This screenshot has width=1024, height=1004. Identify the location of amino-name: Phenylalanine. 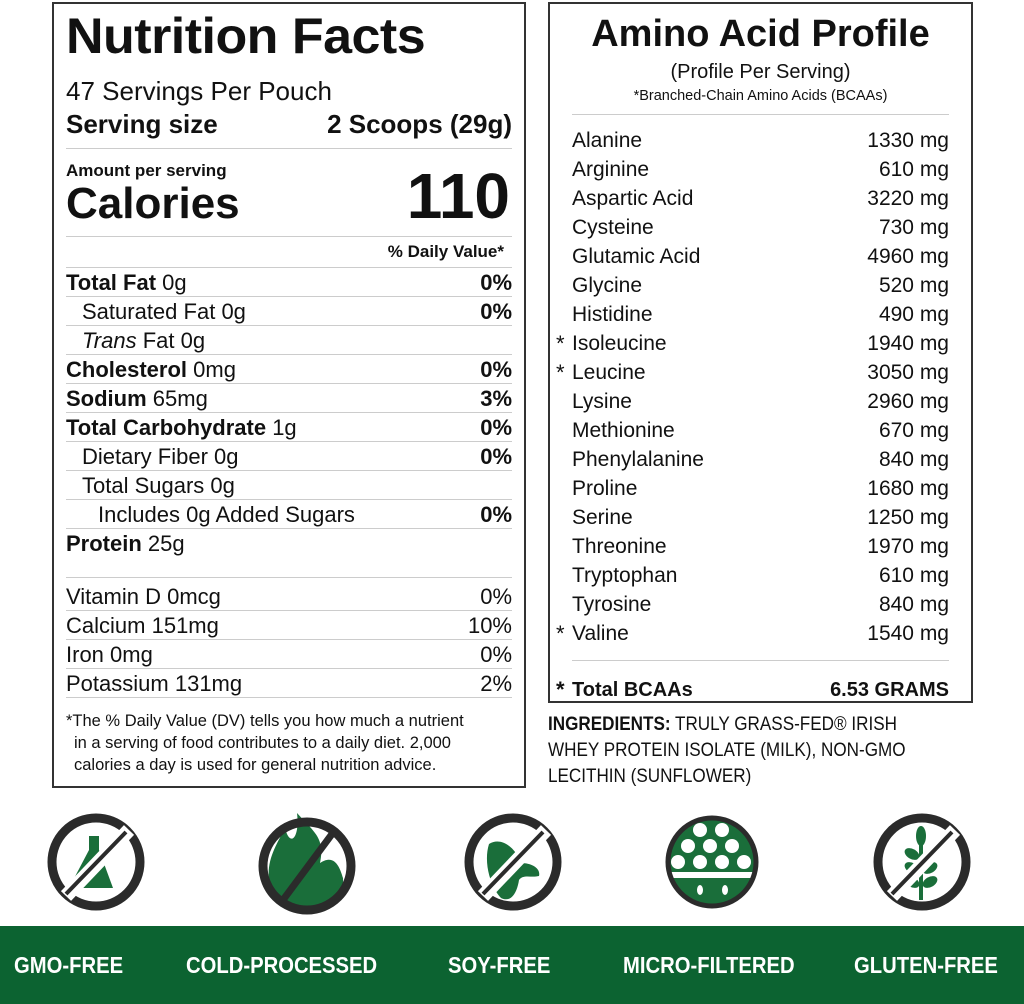
(638, 459).